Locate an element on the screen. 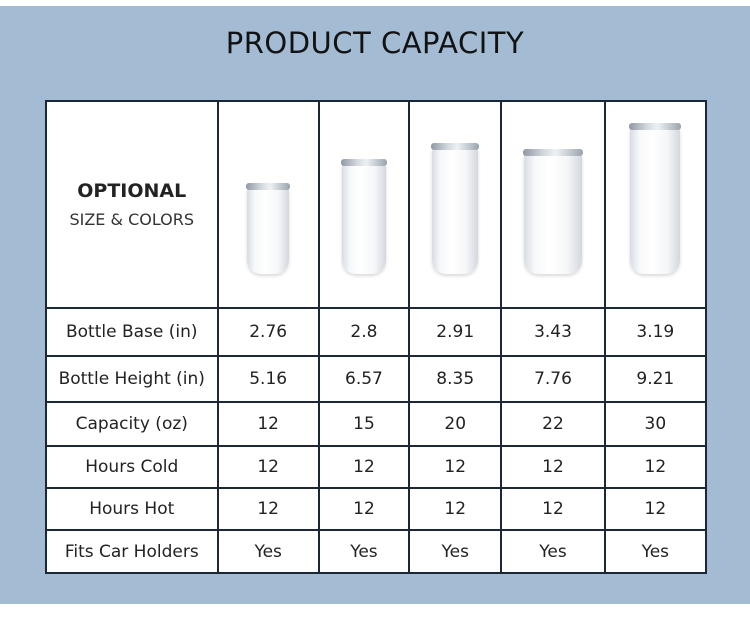 This screenshot has height=617, width=750. tumbler-cell-30oz is located at coordinates (655, 204).